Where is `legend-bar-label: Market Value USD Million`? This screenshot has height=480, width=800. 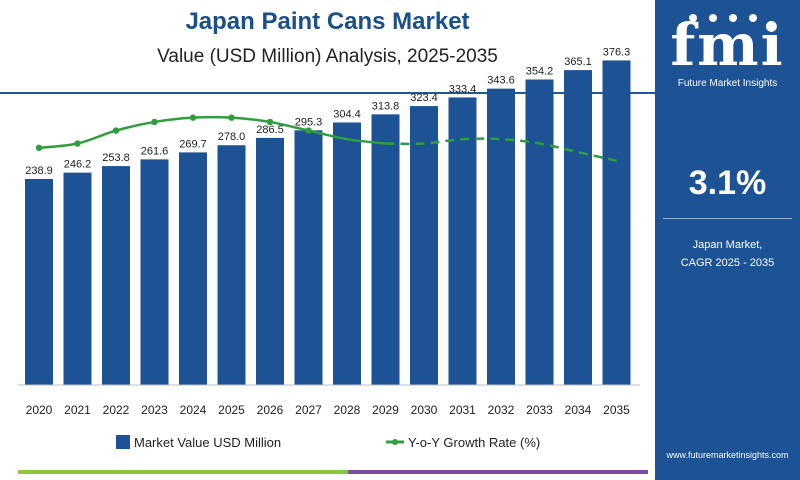
legend-bar-label: Market Value USD Million is located at coordinates (207, 442).